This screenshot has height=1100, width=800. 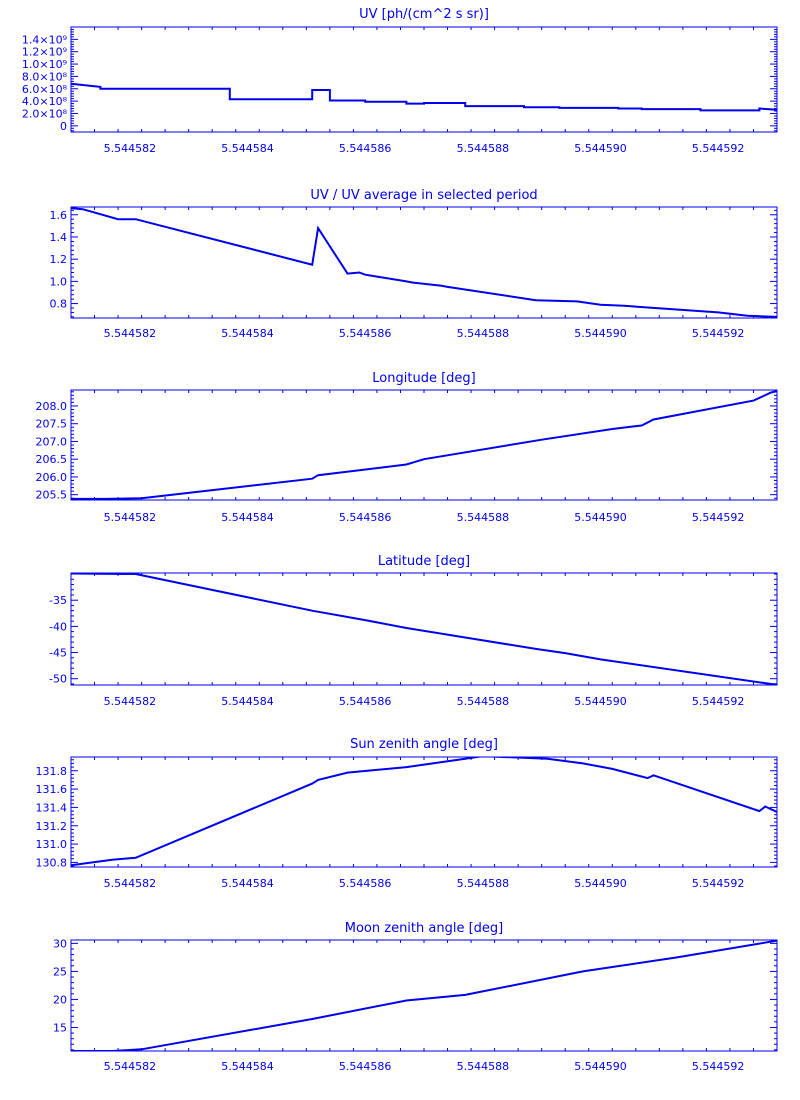 What do you see at coordinates (59, 237) in the screenshot?
I see `y-tick-label: 1.4` at bounding box center [59, 237].